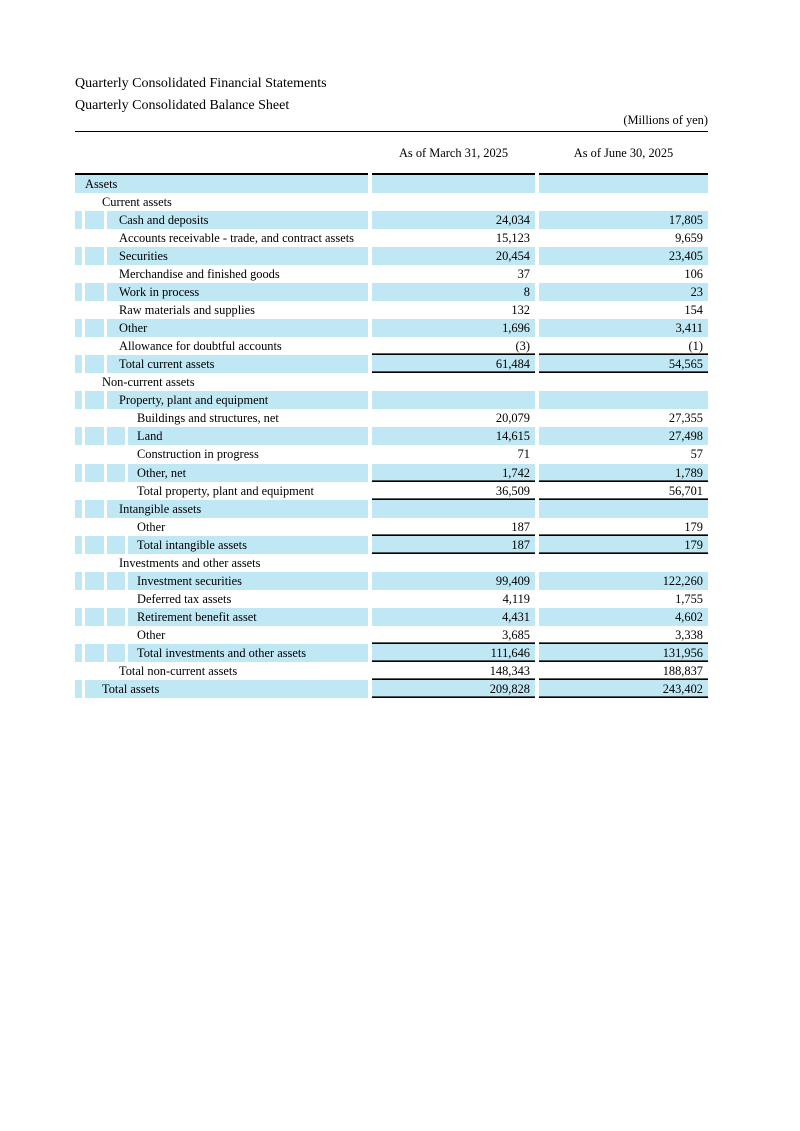 The height and width of the screenshot is (1131, 800). What do you see at coordinates (623, 635) in the screenshot?
I see `row-value-june: 3,338` at bounding box center [623, 635].